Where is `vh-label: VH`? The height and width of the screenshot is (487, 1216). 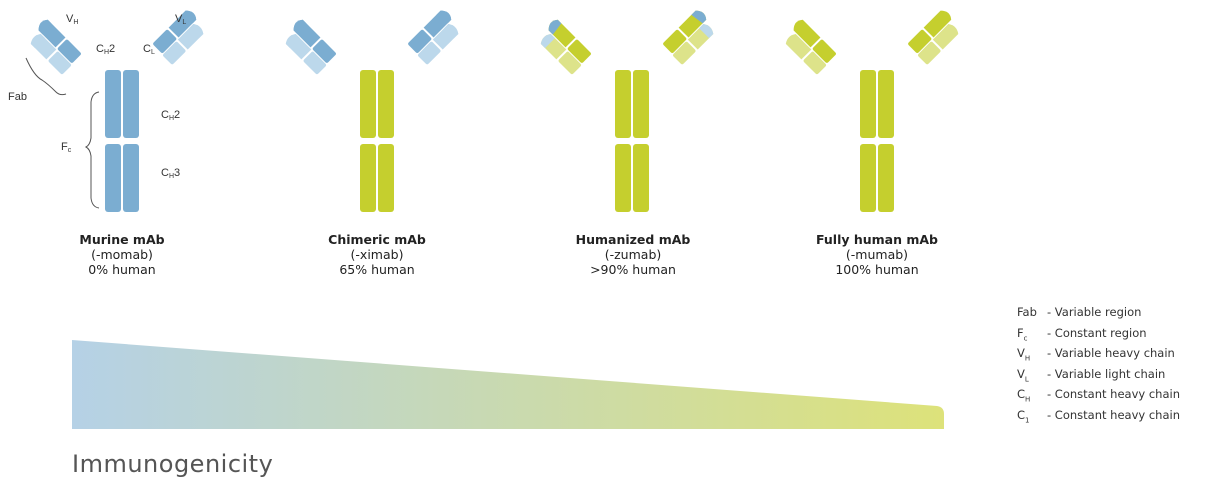 vh-label: VH is located at coordinates (72, 19).